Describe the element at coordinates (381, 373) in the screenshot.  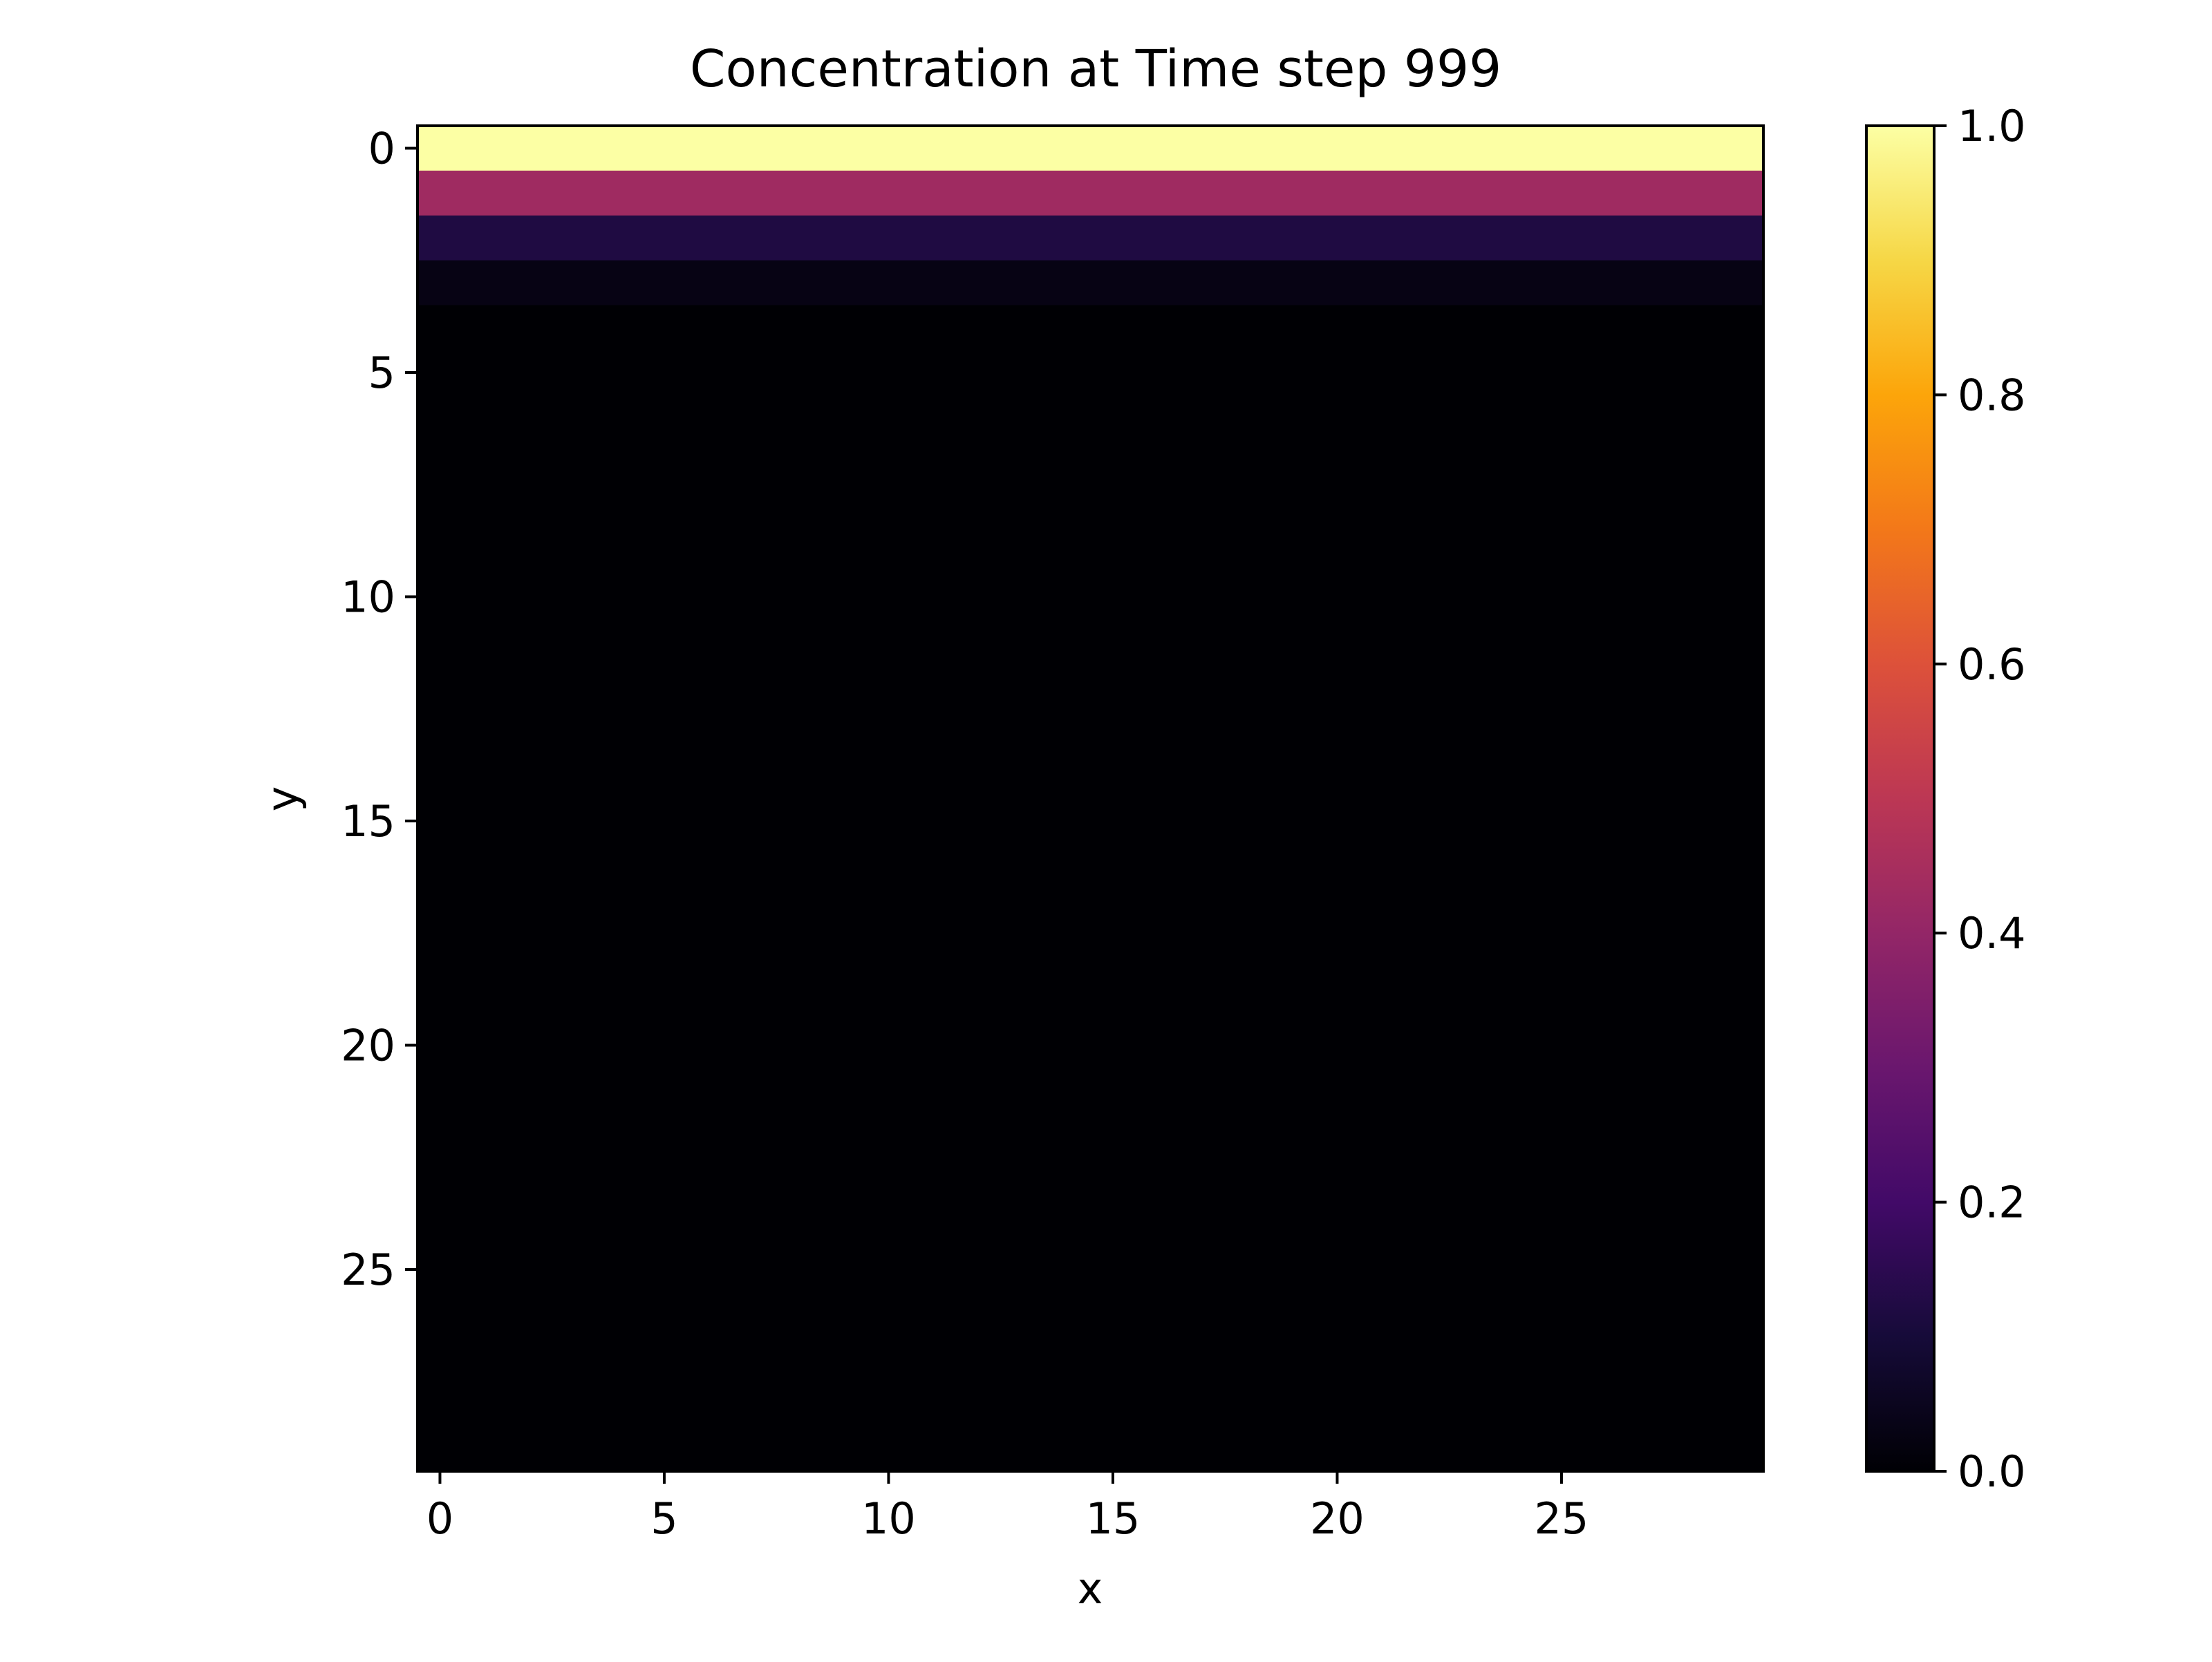
I see `y-tick-label: 5` at that location.